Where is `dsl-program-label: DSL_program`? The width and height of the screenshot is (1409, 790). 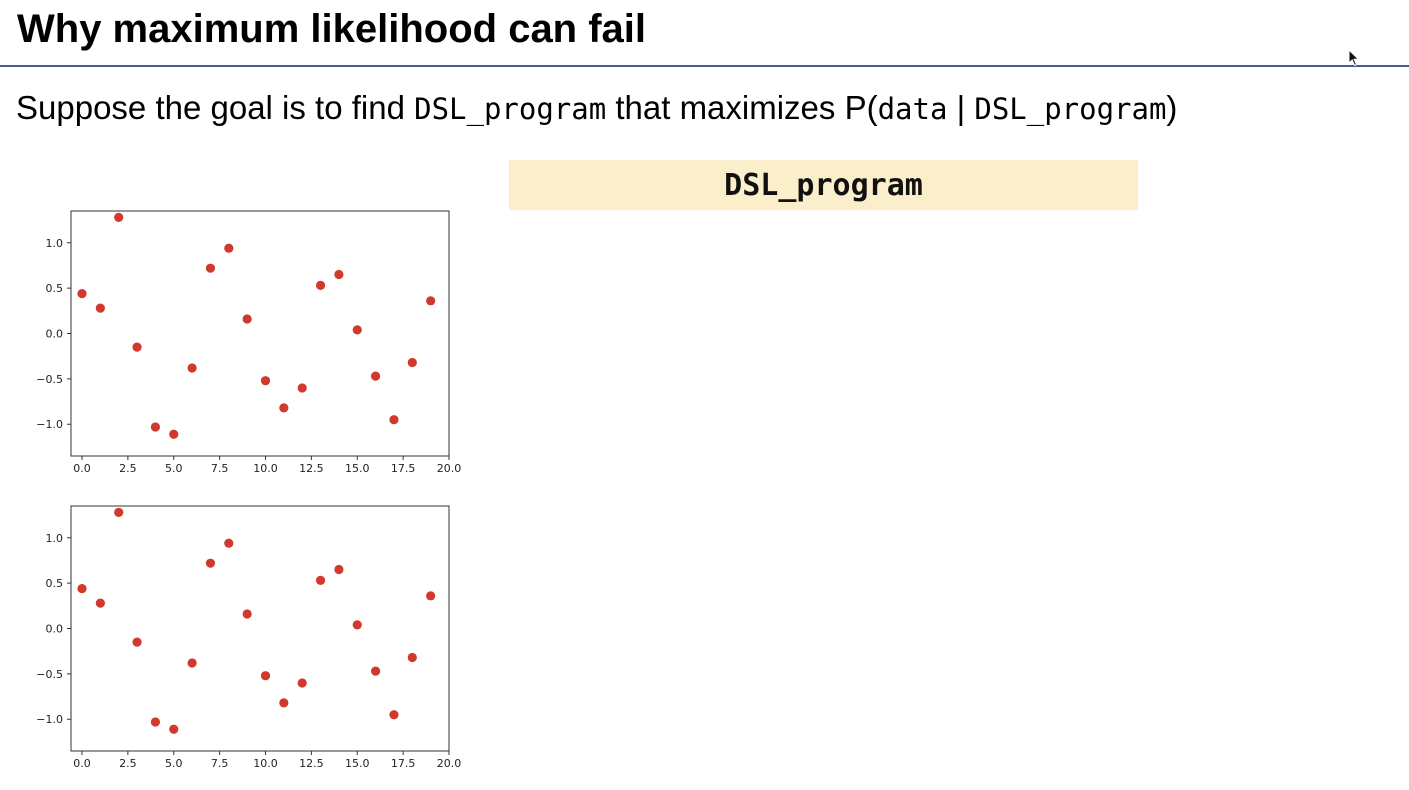 dsl-program-label: DSL_program is located at coordinates (823, 185).